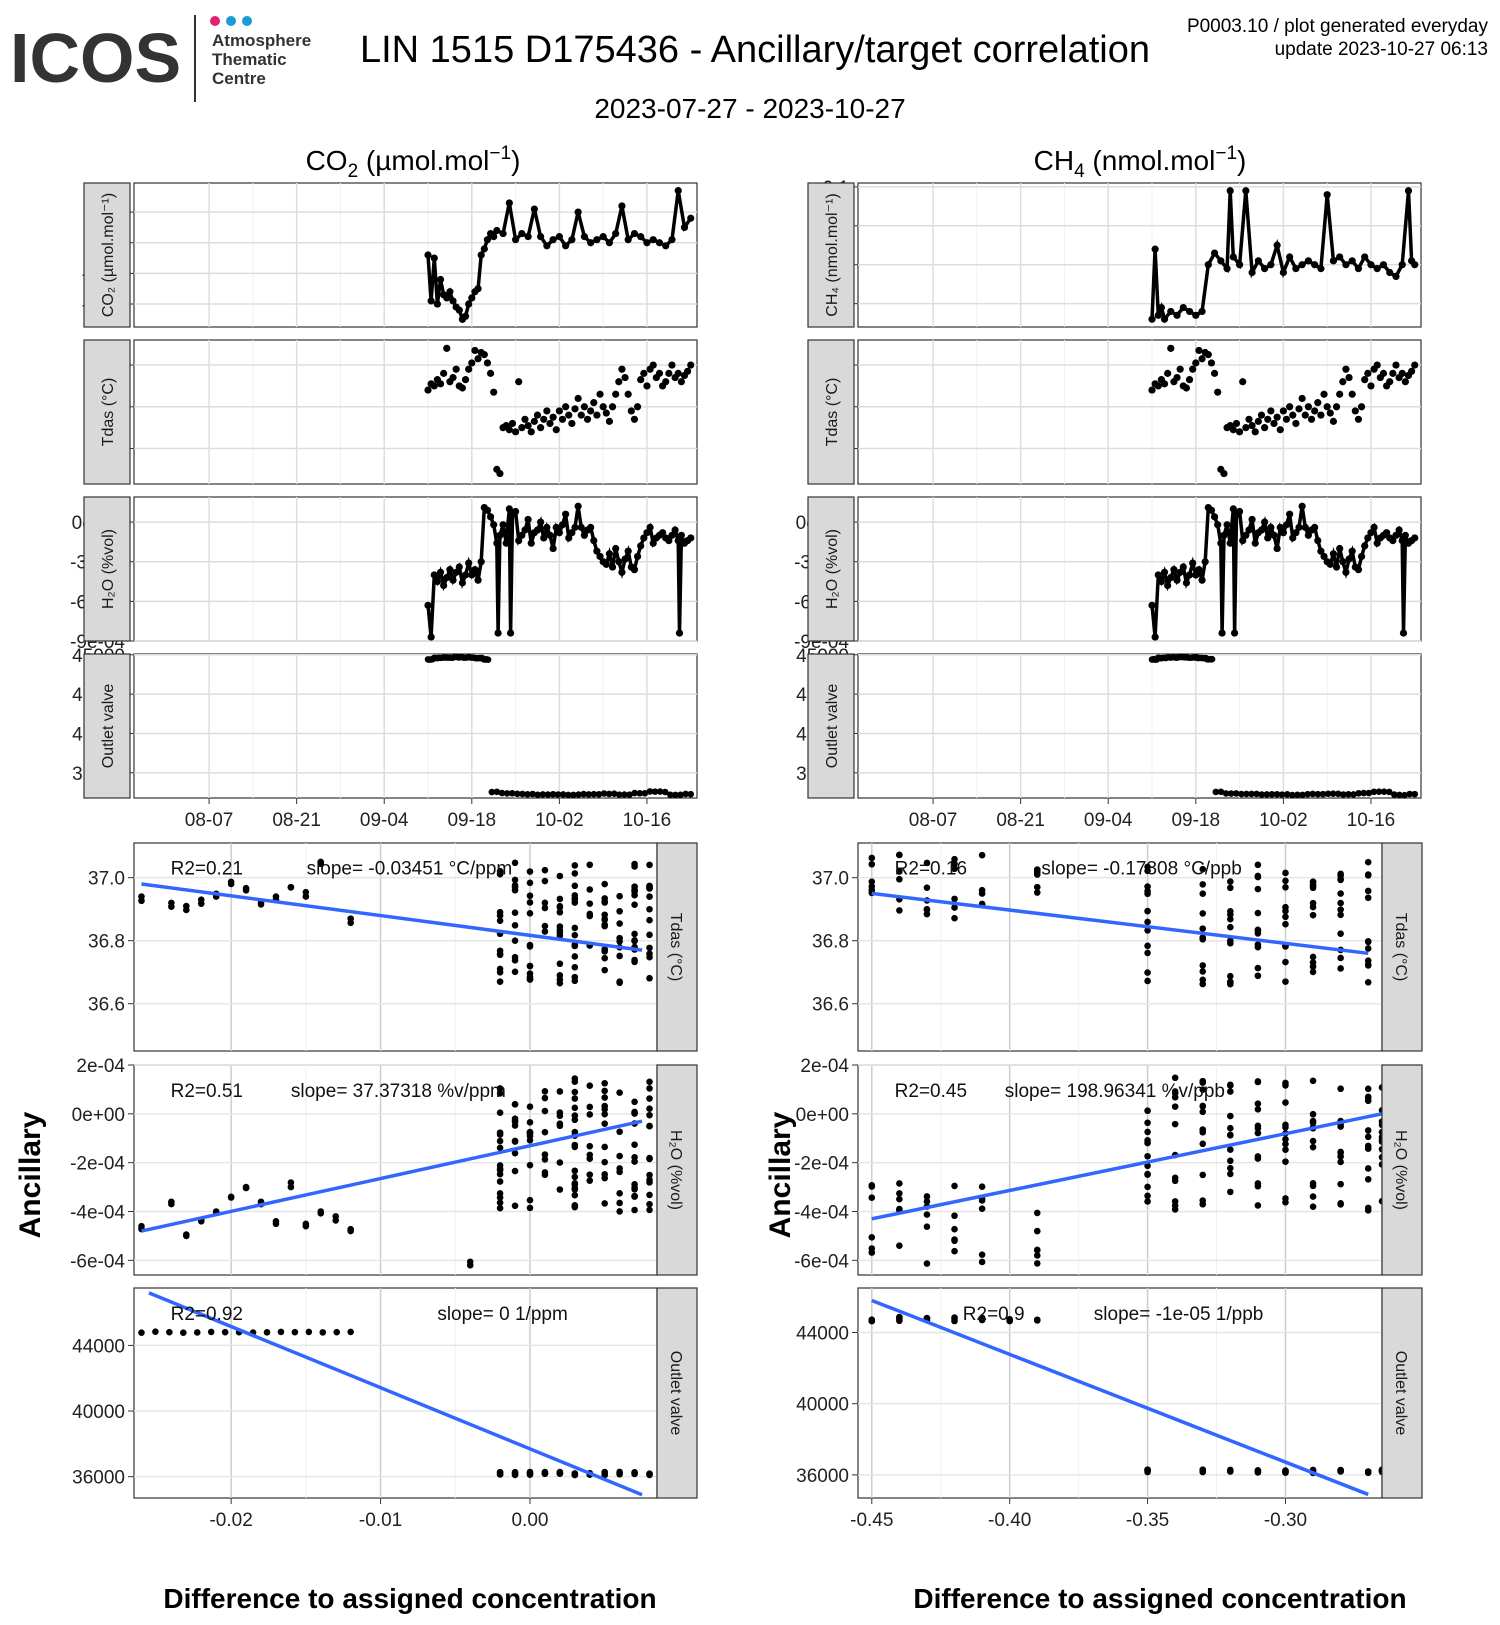 This screenshot has width=1500, height=1625. Describe the element at coordinates (395, 1394) in the screenshot. I see `regression-line` at that location.